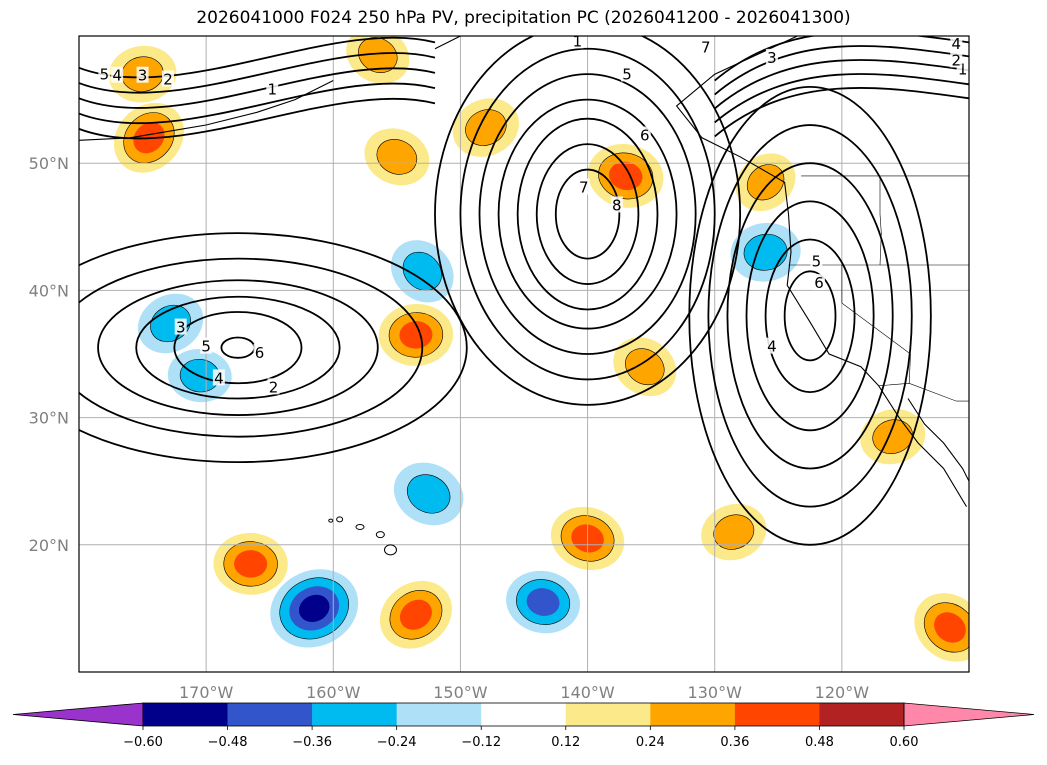  I want to click on colorbar-tick-label: −0.48, so click(228, 742).